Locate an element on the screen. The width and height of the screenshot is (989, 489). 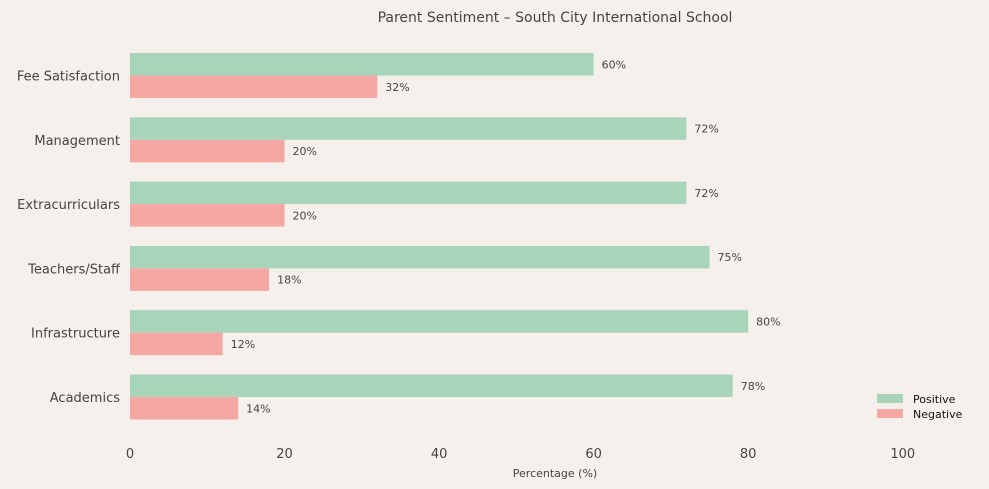
x-tick-label: 20 is located at coordinates (284, 454).